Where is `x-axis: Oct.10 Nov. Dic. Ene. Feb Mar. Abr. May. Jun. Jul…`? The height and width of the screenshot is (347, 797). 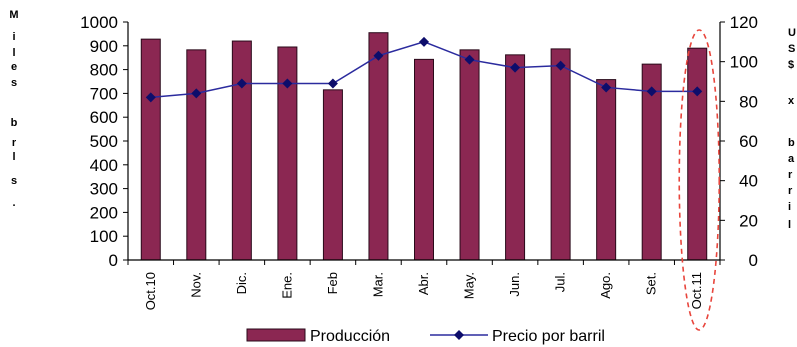 x-axis: Oct.10 Nov. Dic. Ene. Feb Mar. Abr. May. Jun. Jul… is located at coordinates (424, 284).